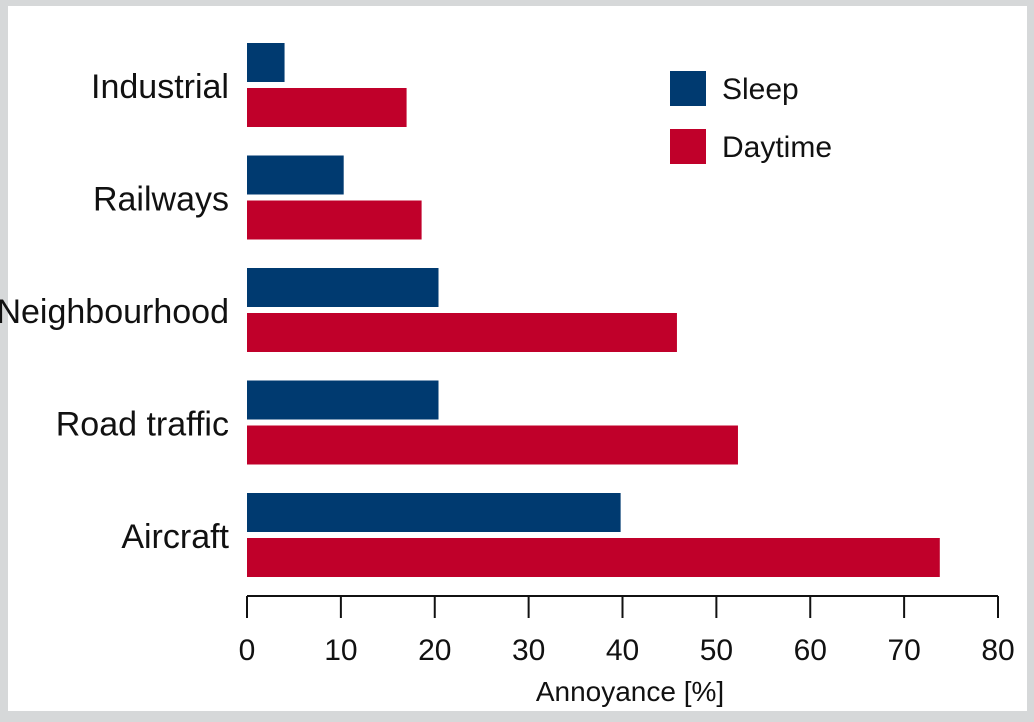  I want to click on category-label-industrial: Industrial, so click(160, 87).